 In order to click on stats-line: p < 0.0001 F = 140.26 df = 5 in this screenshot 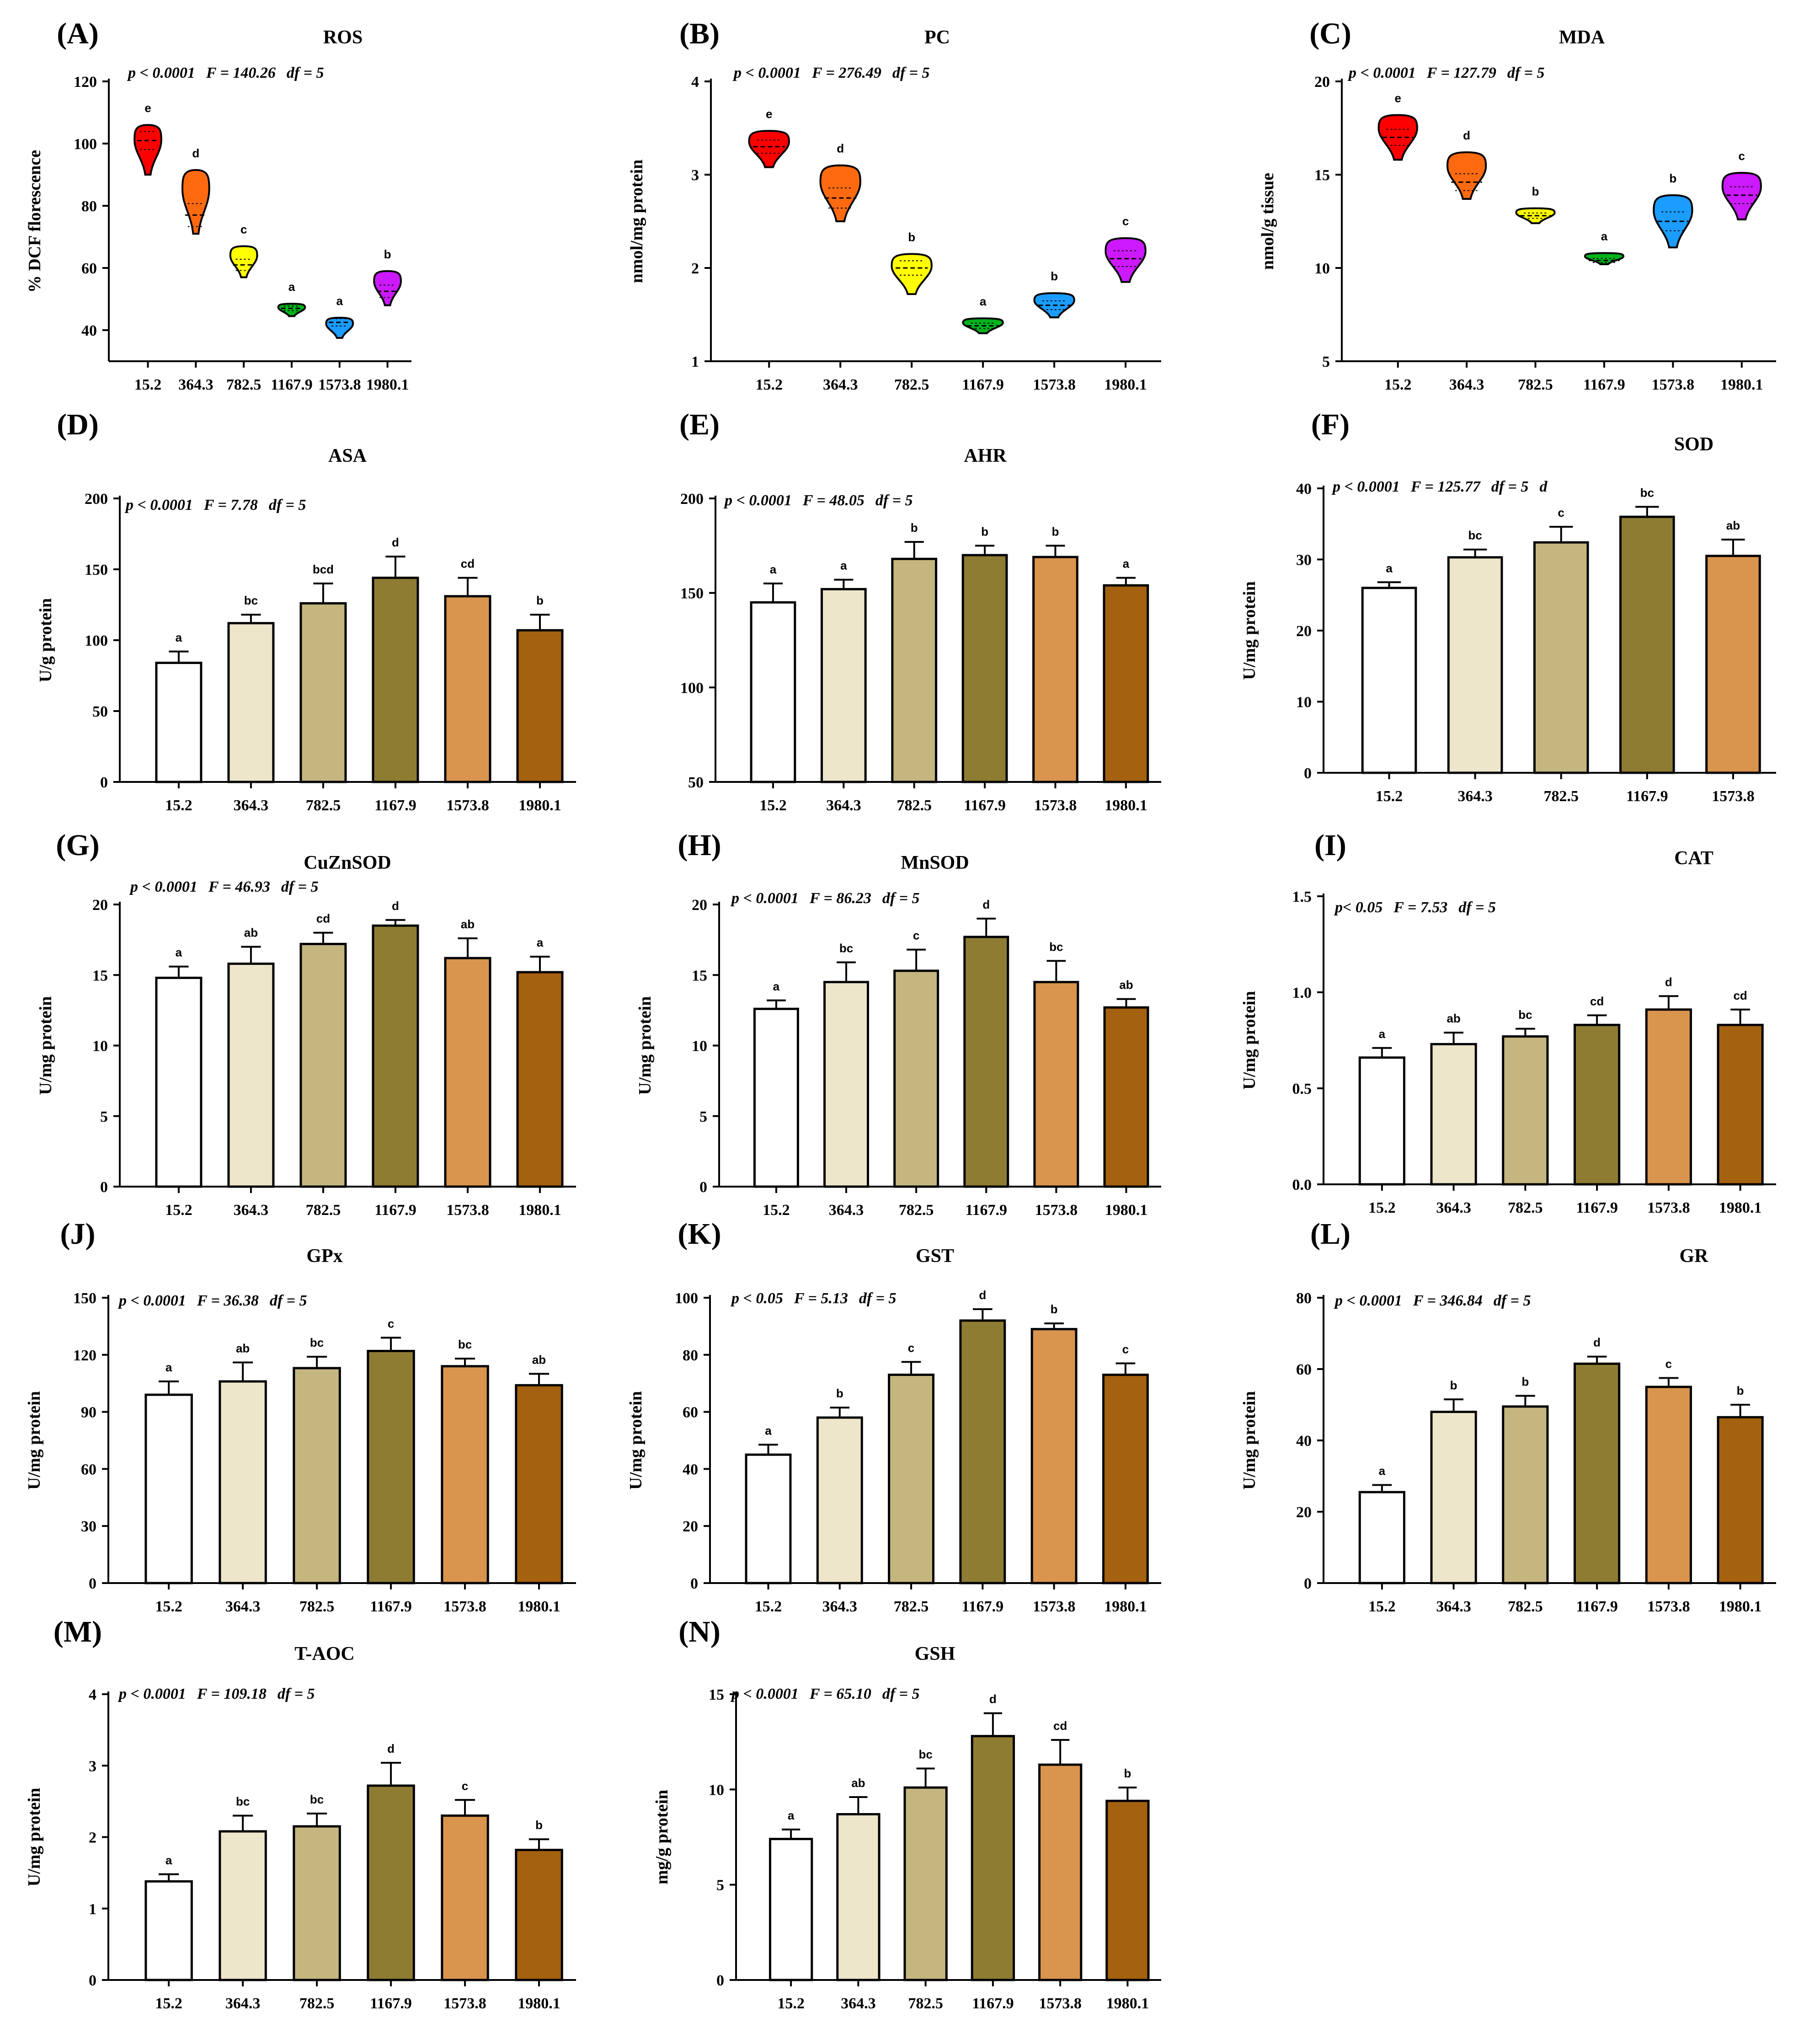, I will do `click(225, 72)`.